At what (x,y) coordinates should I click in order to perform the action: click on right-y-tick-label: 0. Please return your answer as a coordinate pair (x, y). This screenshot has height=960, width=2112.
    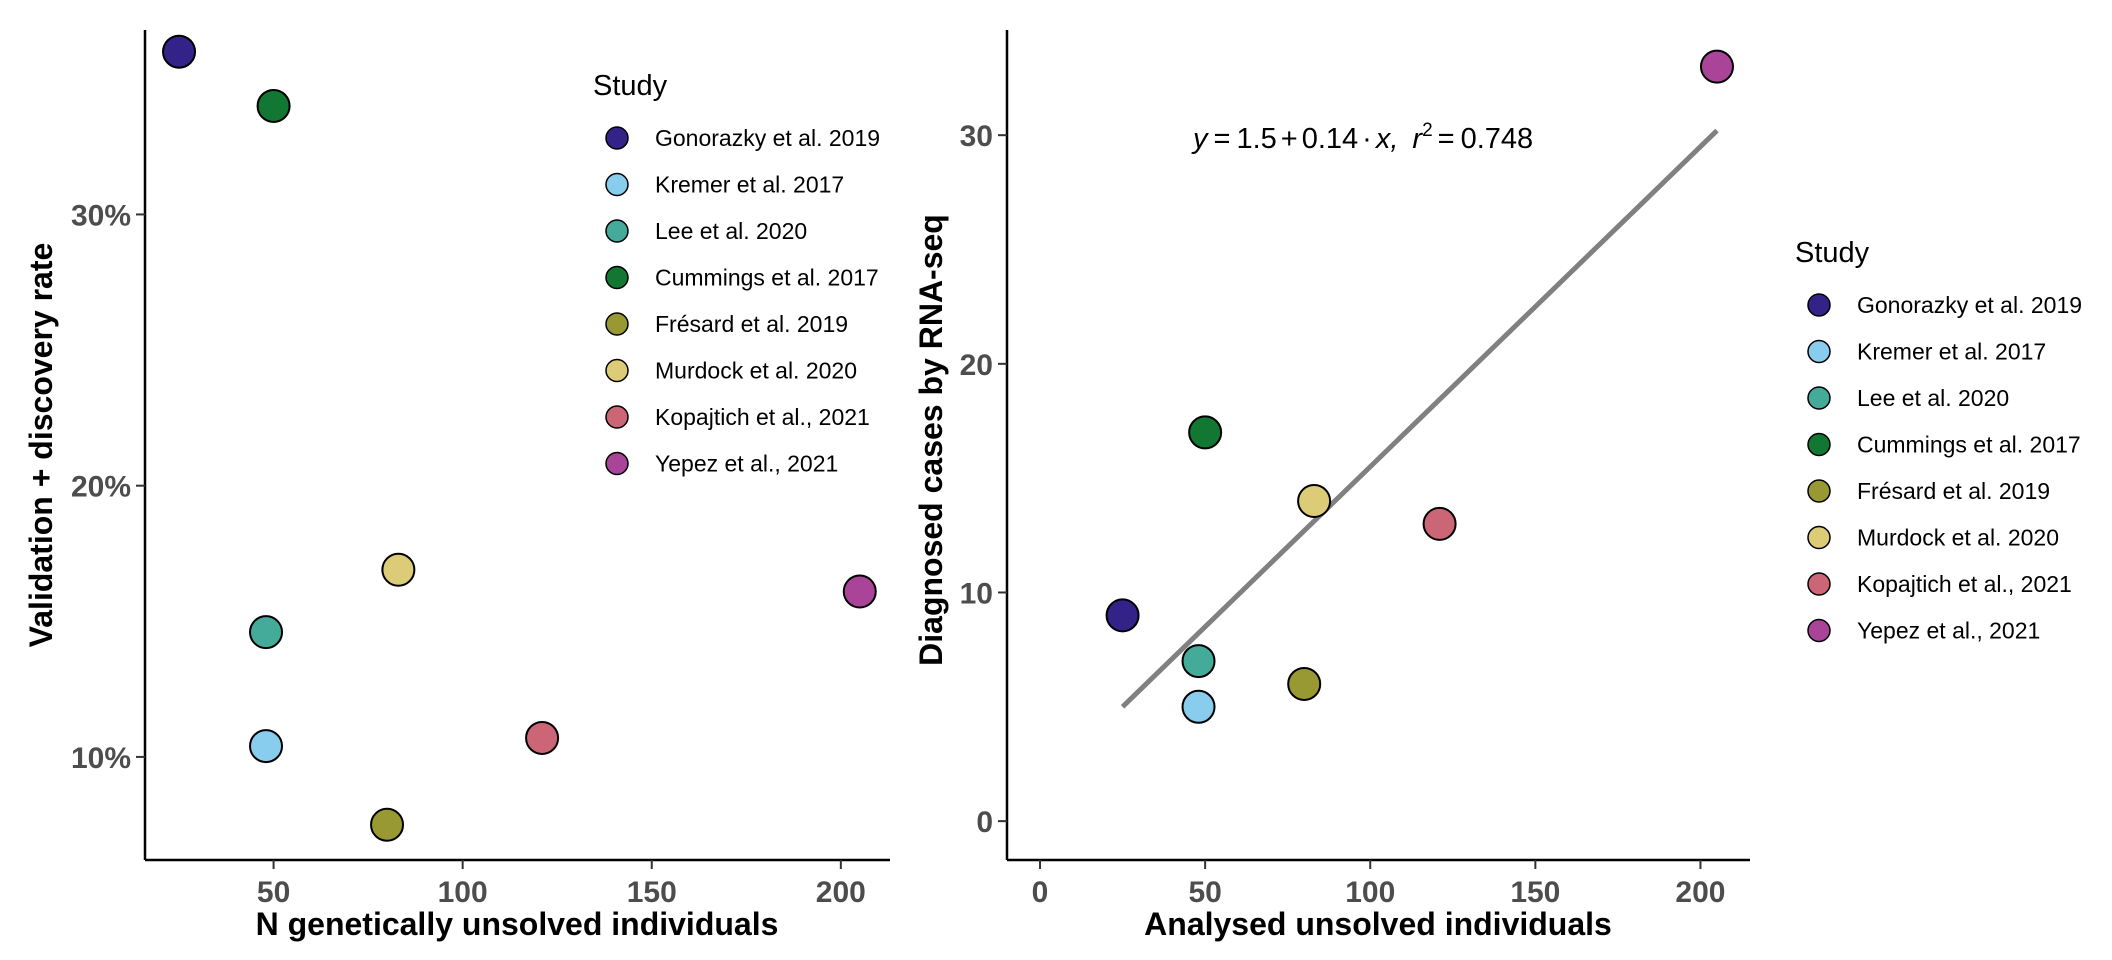
    Looking at the image, I should click on (984, 822).